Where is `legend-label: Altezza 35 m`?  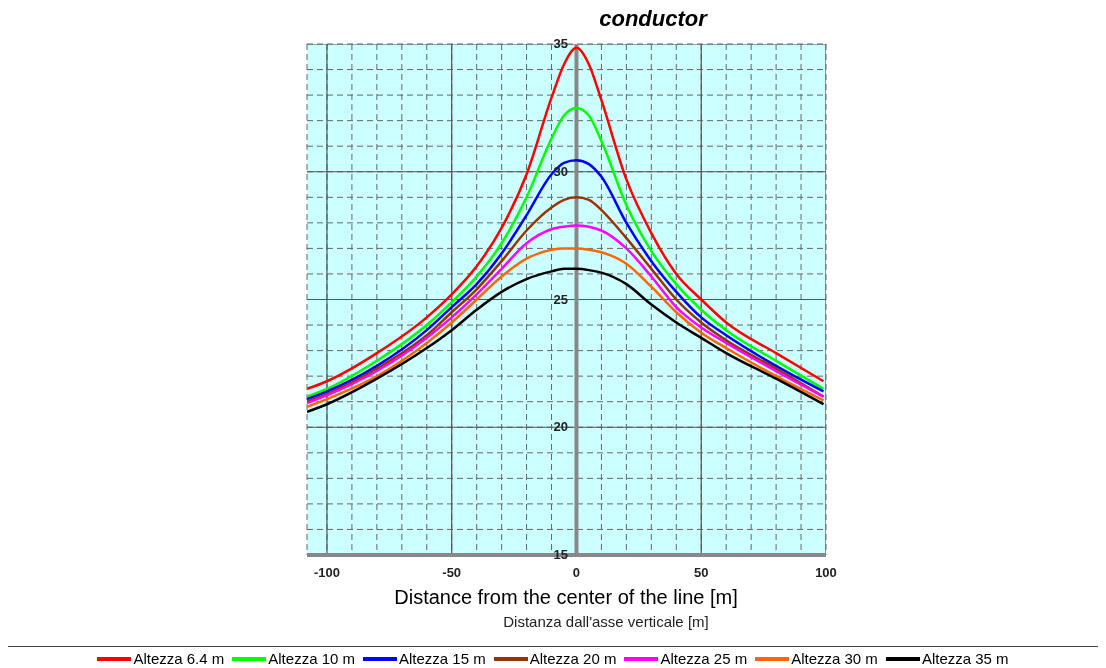 legend-label: Altezza 35 m is located at coordinates (964, 658).